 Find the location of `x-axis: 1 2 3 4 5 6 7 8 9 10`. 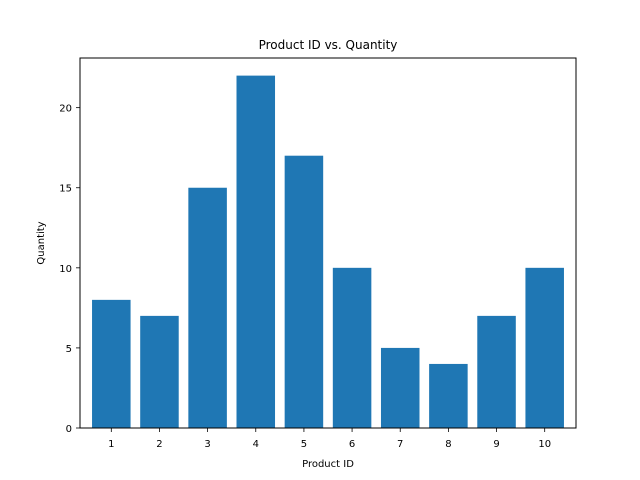

x-axis: 1 2 3 4 5 6 7 8 9 10 is located at coordinates (329, 439).